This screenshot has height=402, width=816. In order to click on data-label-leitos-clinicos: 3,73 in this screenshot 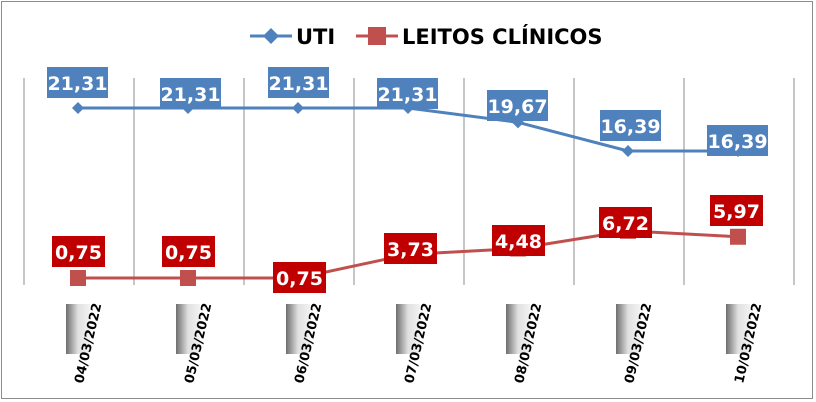, I will do `click(410, 250)`.